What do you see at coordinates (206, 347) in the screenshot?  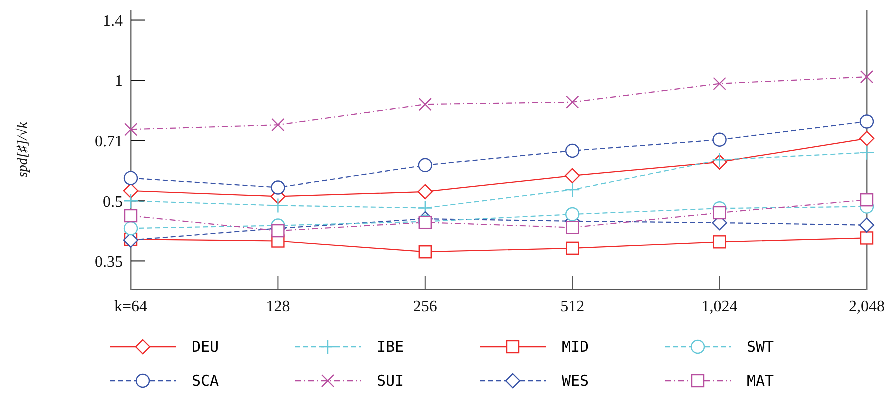 I see `legend-label: DEU` at bounding box center [206, 347].